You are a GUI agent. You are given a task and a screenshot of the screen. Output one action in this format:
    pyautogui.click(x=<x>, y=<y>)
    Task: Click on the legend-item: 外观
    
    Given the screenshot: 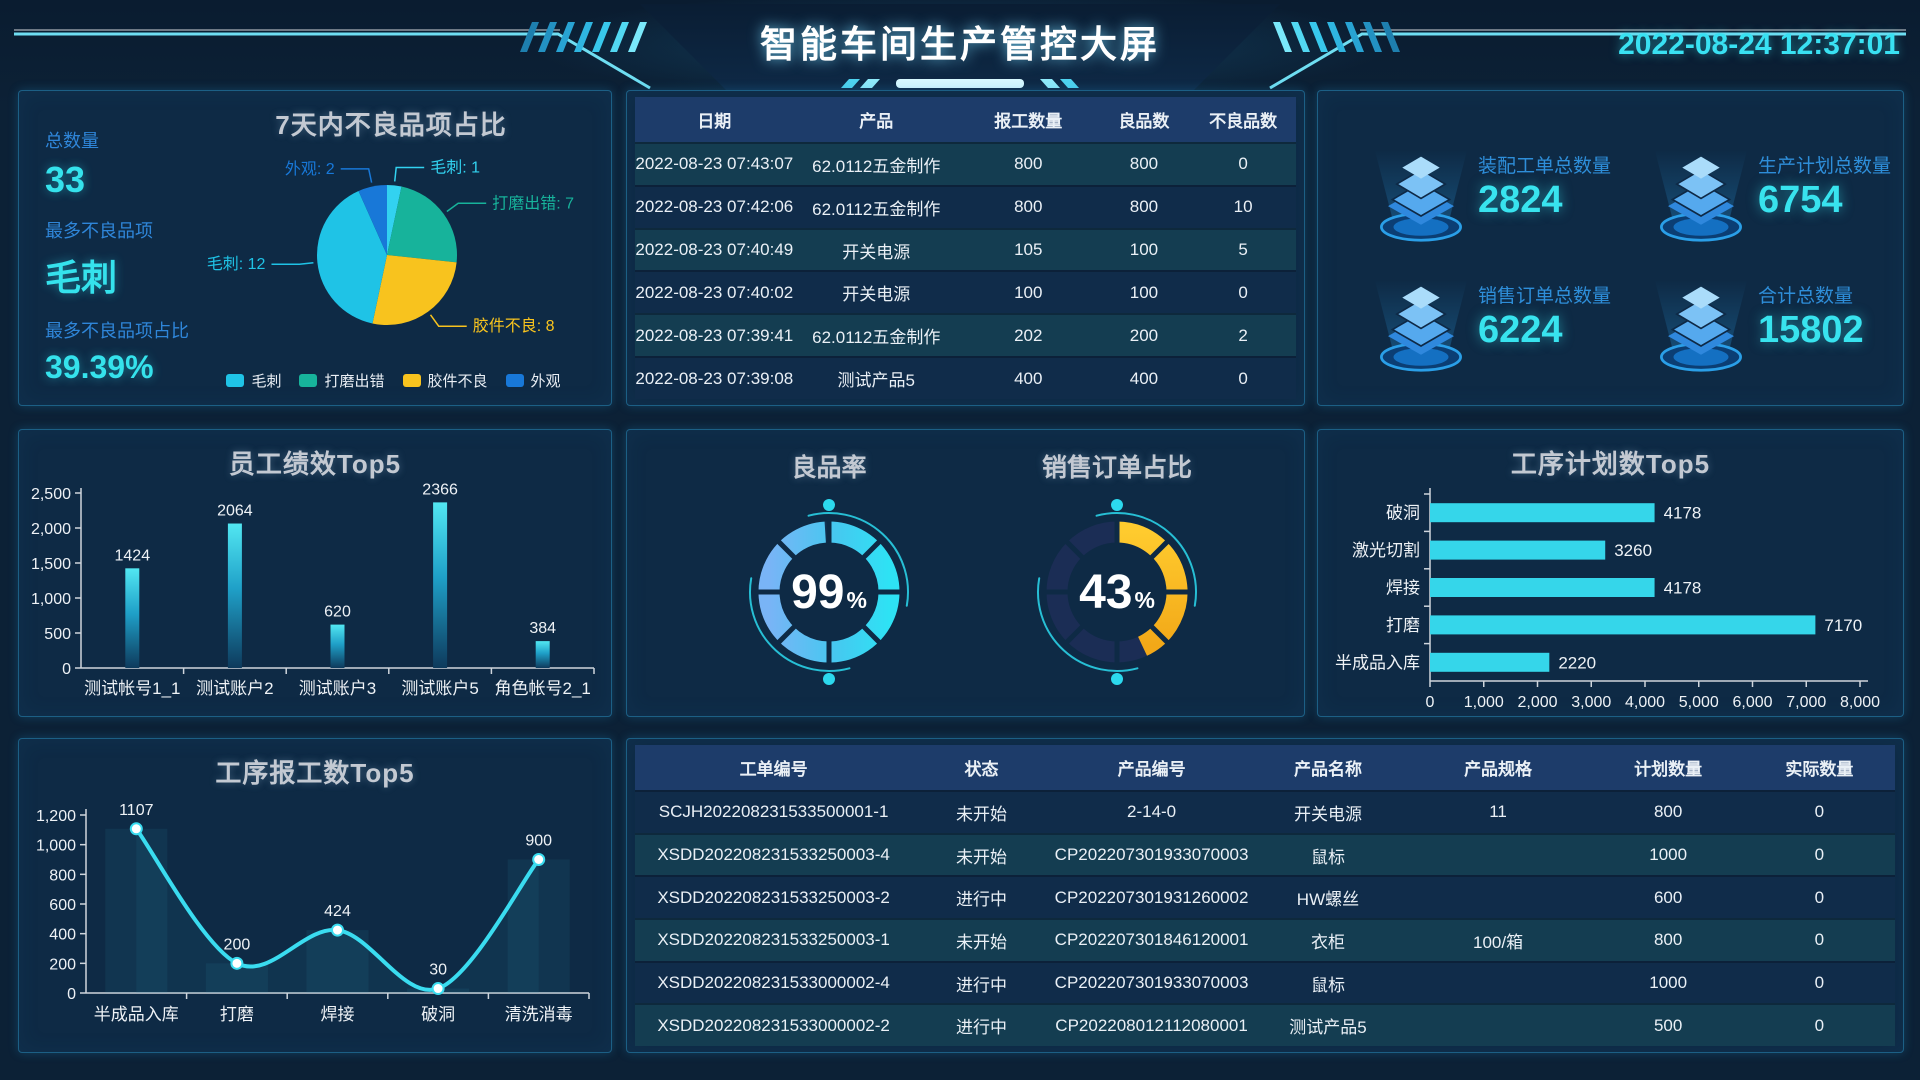 What is the action you would take?
    pyautogui.click(x=533, y=380)
    